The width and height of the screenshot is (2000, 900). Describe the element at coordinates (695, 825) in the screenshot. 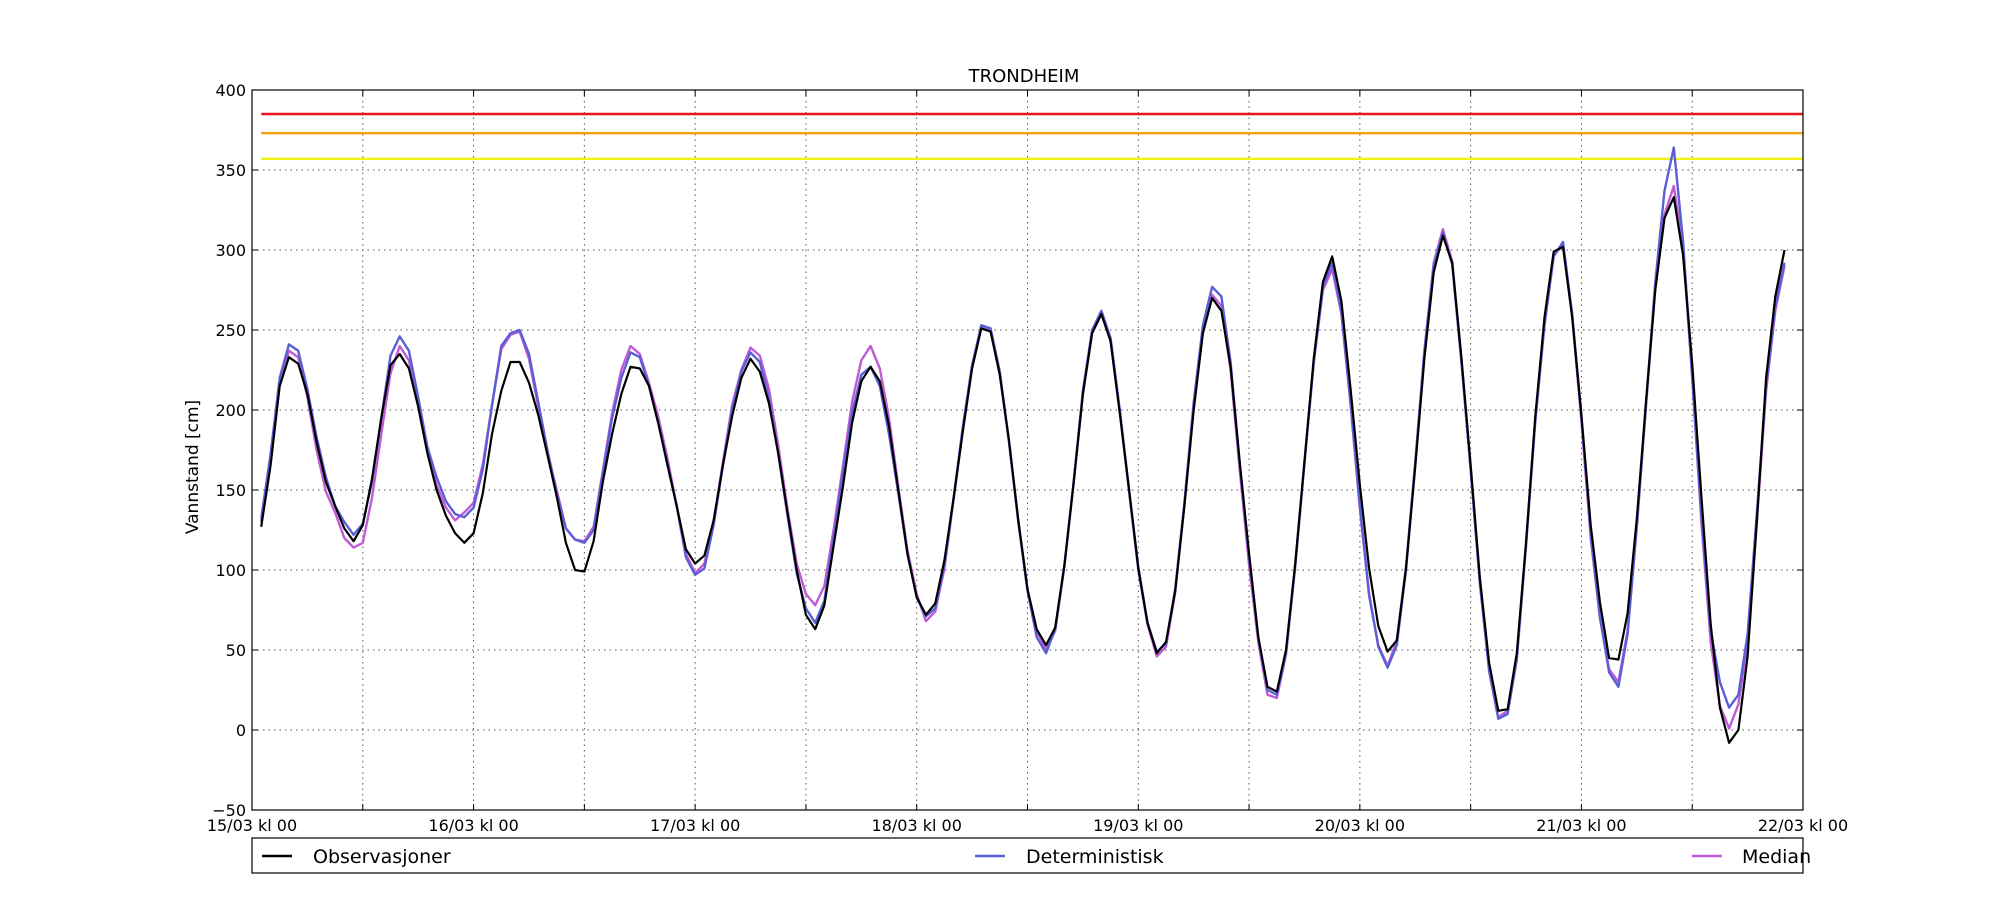

I see `x-tick-label: 17/03 kl 00` at that location.